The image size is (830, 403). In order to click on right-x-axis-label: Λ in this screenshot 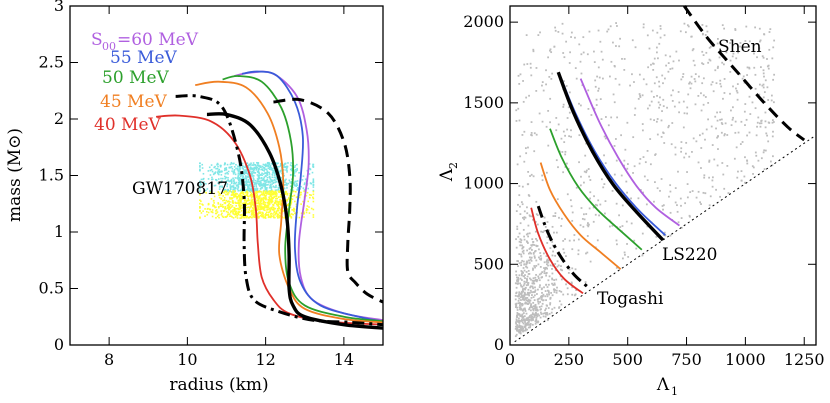, I will do `click(663, 385)`.